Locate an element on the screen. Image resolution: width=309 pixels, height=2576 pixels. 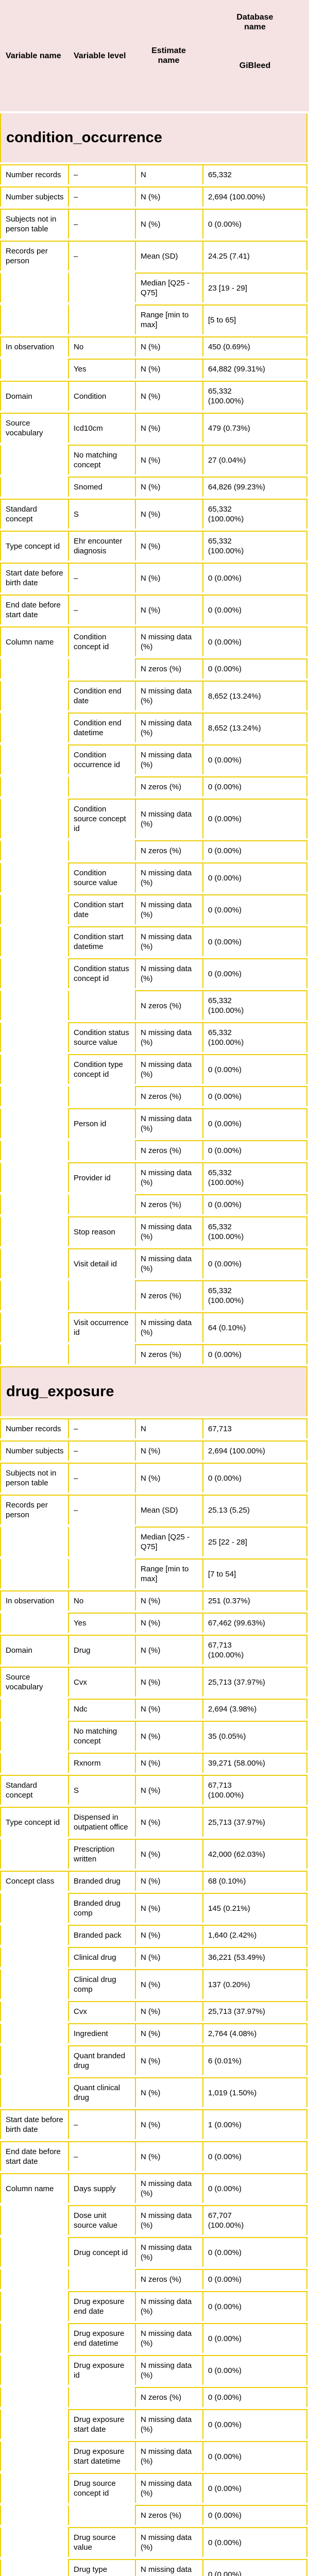
variable-name-cell: Type concept id is located at coordinates (34, 546).